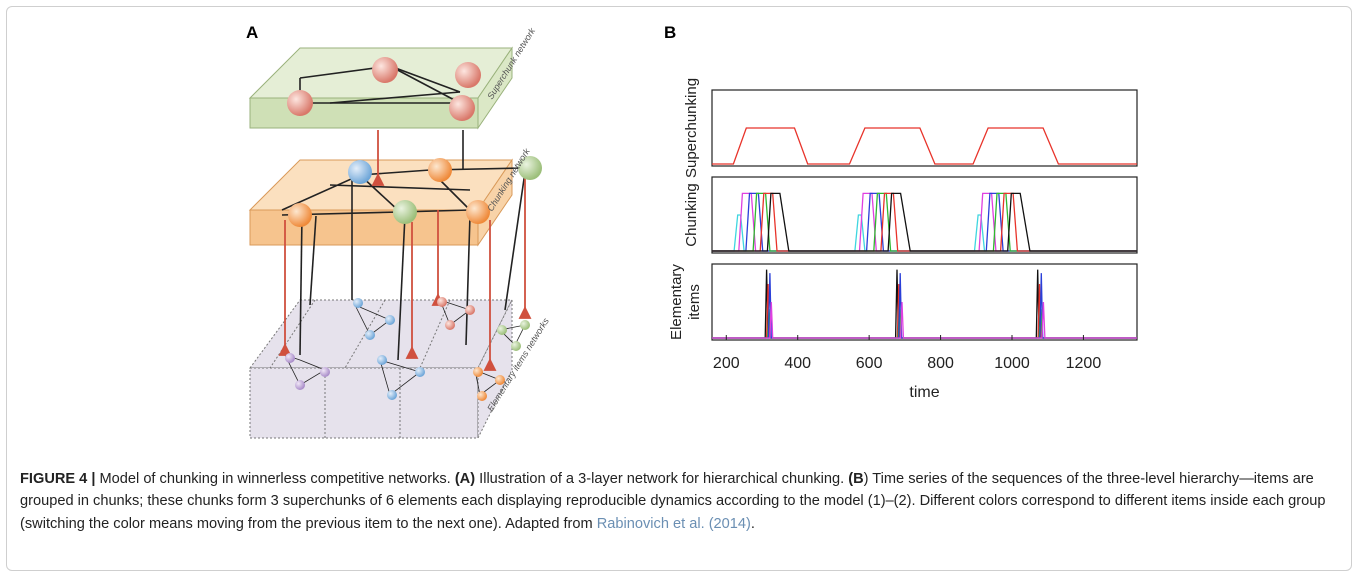 This screenshot has width=1360, height=579. What do you see at coordinates (676, 302) in the screenshot?
I see `y-axis-label: Elementary` at bounding box center [676, 302].